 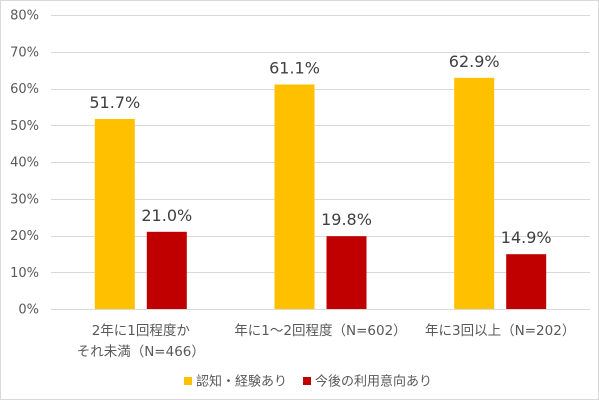 What do you see at coordinates (141, 331) in the screenshot?
I see `x-category-label-line: 2年に1回程度か` at bounding box center [141, 331].